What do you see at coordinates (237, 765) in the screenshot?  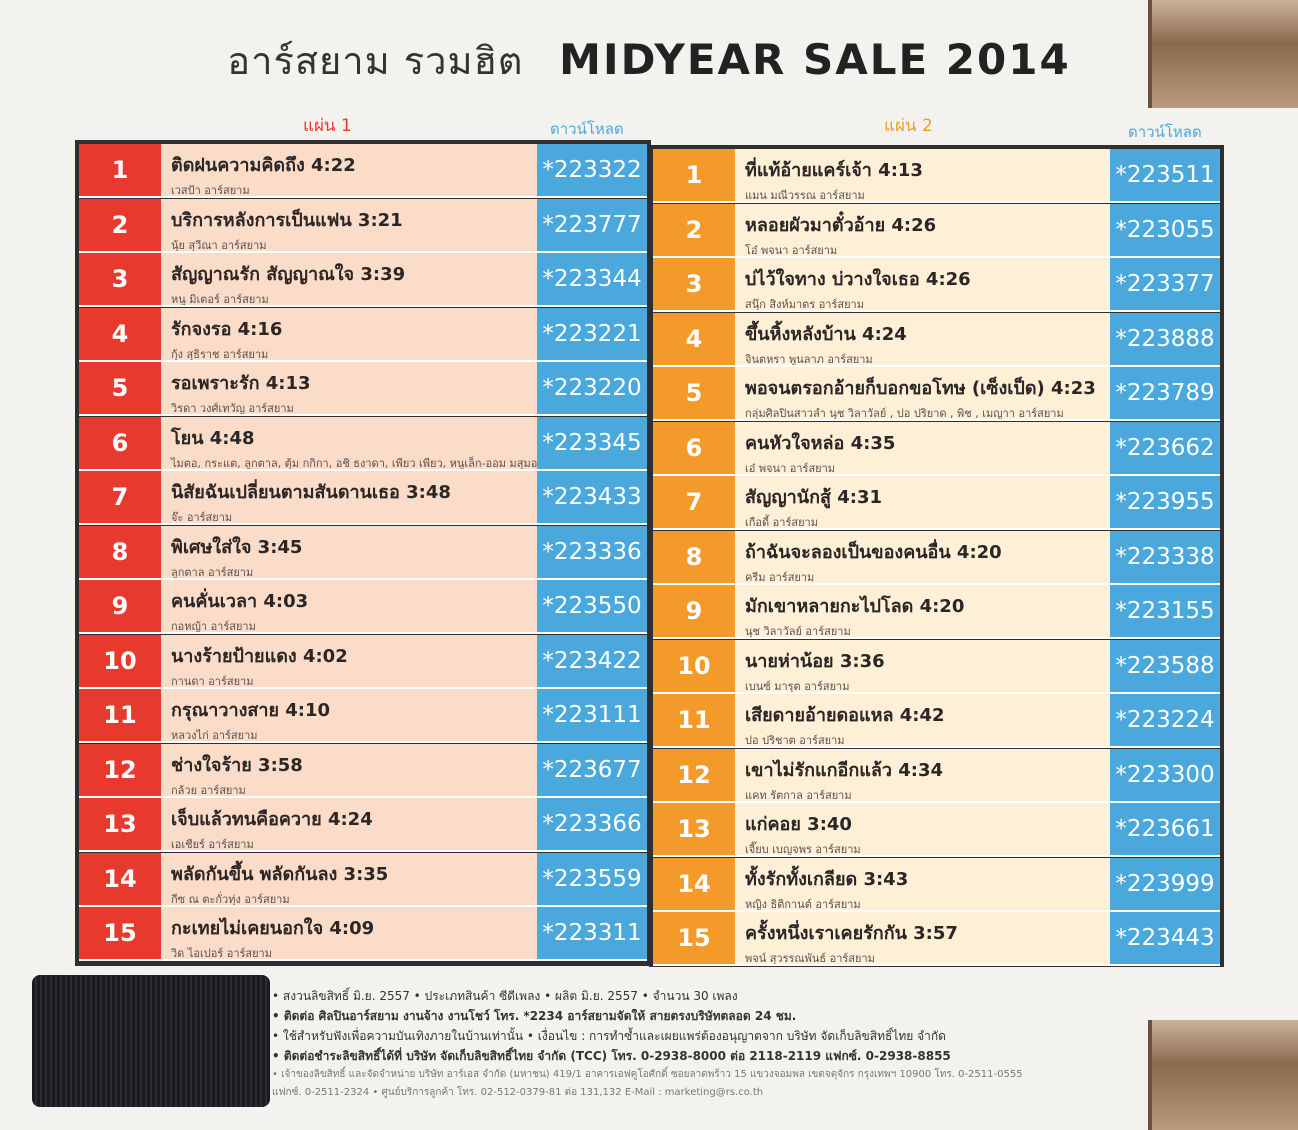 I see `track-title: ช่างใจร้าย 3:58` at bounding box center [237, 765].